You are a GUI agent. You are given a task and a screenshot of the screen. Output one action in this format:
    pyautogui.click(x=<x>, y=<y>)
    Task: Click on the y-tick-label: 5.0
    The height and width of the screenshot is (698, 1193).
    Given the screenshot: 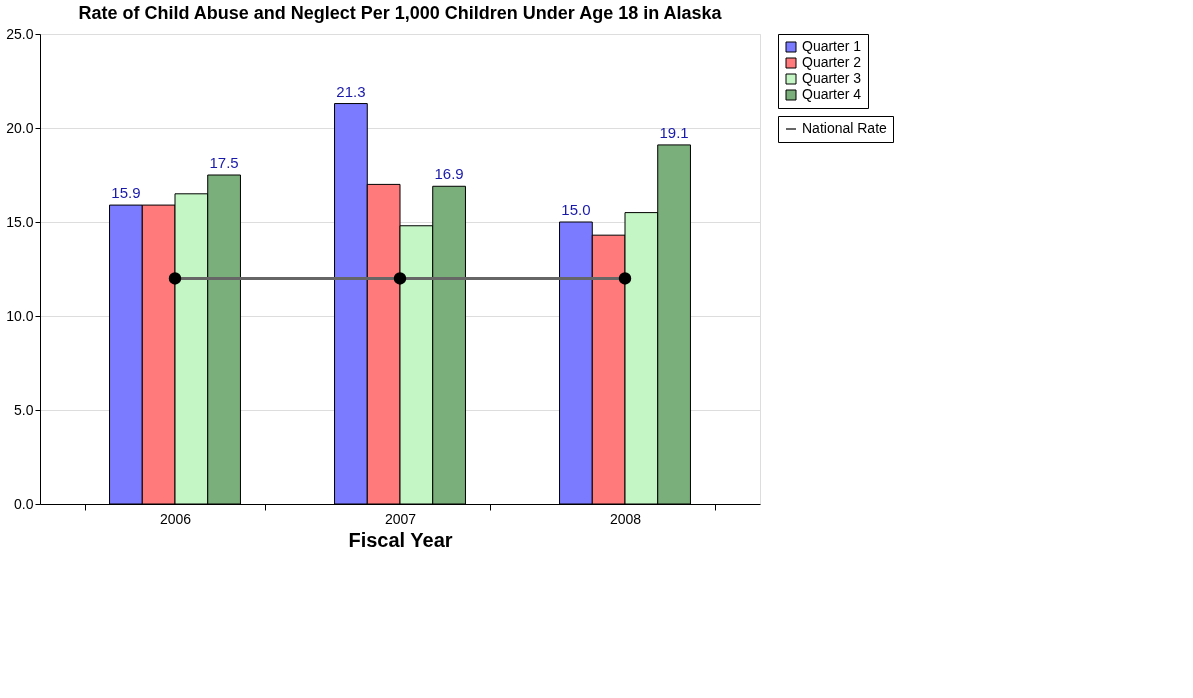 What is the action you would take?
    pyautogui.click(x=24, y=409)
    